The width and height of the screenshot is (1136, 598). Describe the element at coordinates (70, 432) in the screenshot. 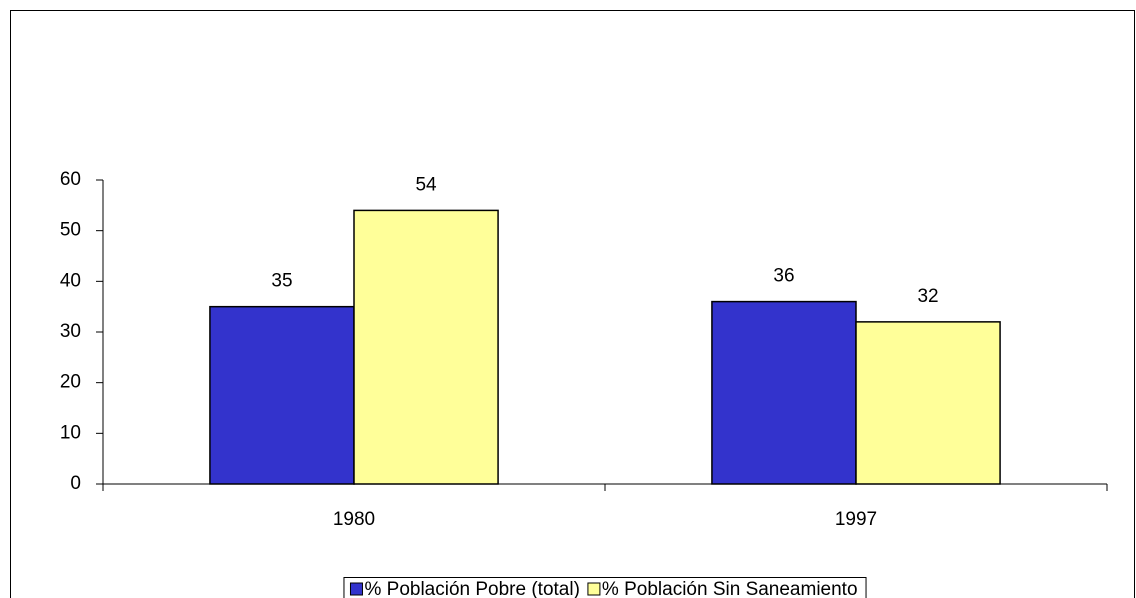

I see `y-tick-label: 10` at that location.